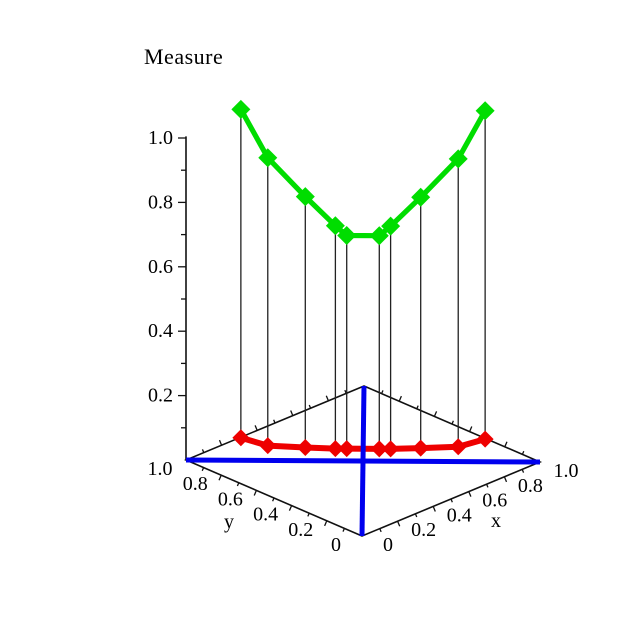 The image size is (640, 640). Describe the element at coordinates (496, 521) in the screenshot. I see `x-axis-title: x` at that location.